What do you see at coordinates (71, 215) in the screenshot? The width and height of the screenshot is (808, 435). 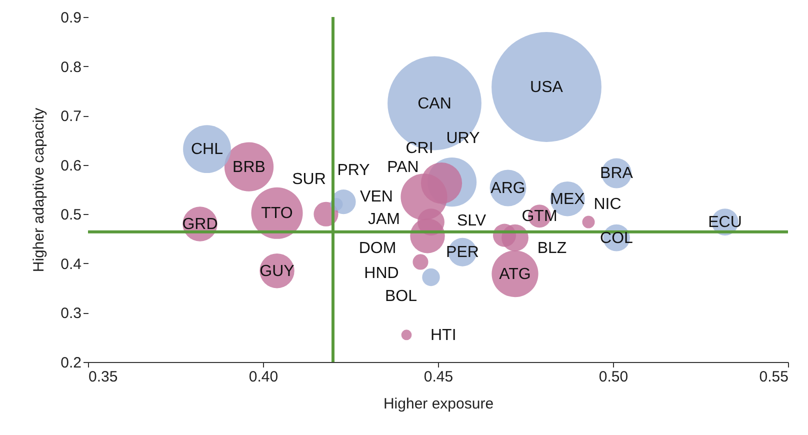 I see `y-tick-label: 0.5` at bounding box center [71, 215].